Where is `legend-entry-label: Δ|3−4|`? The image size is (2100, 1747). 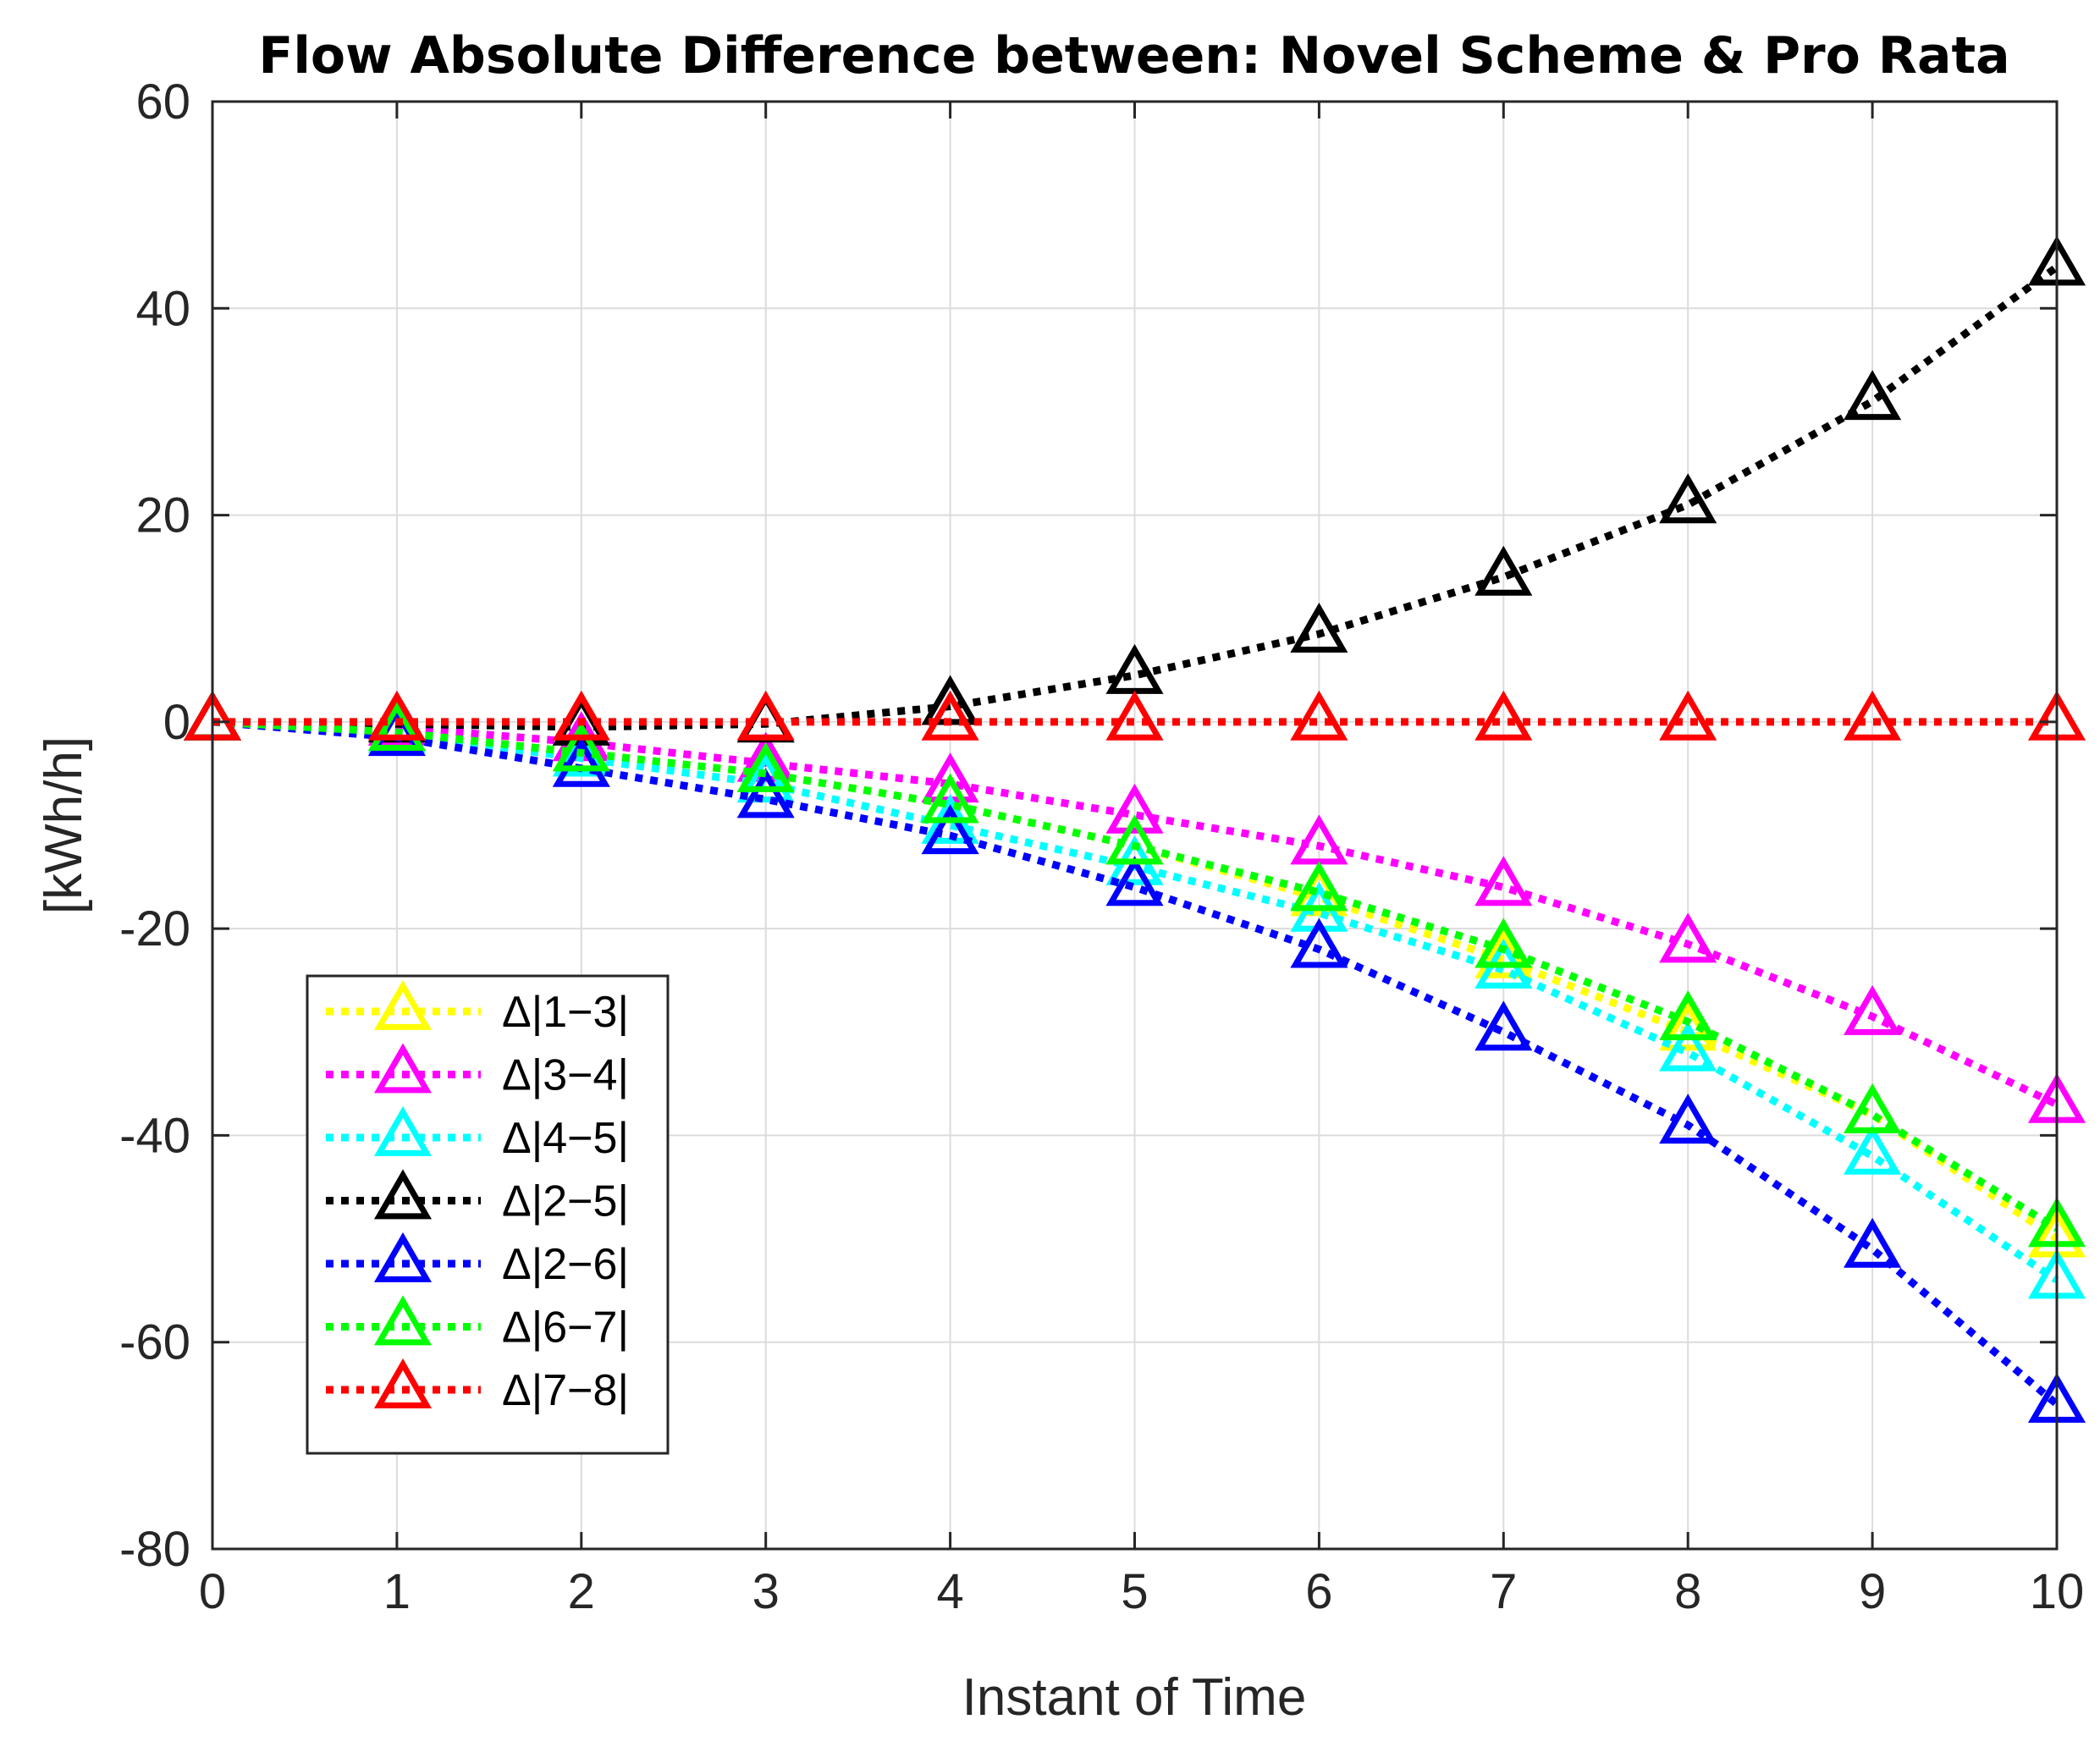
legend-entry-label: Δ|3−4| is located at coordinates (565, 1075).